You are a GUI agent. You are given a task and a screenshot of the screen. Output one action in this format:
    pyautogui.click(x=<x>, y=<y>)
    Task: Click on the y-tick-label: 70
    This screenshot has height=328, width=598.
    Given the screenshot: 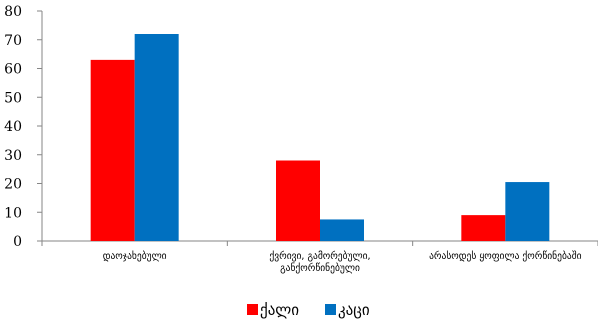 What is the action you would take?
    pyautogui.click(x=13, y=41)
    